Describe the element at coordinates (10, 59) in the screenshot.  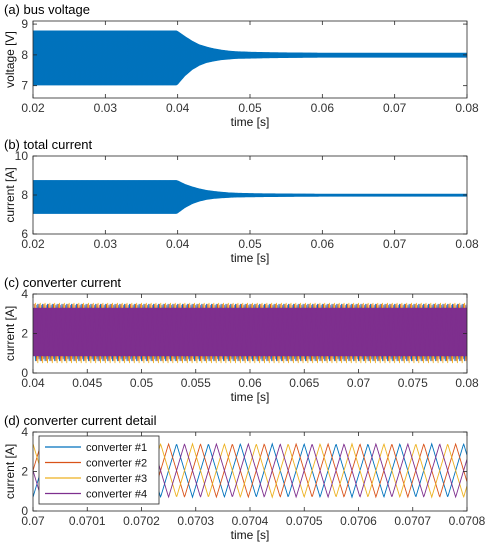
I see `y-axis-label: voltage [V]` at that location.